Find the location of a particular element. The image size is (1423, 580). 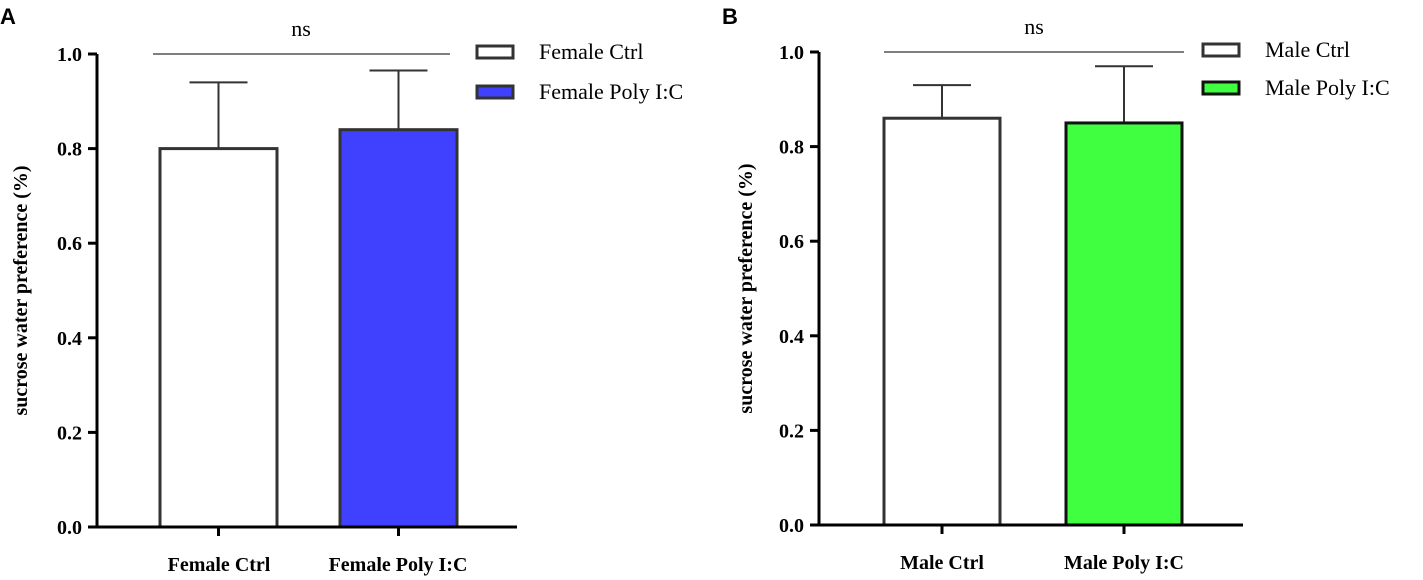

panel-letter: A is located at coordinates (8, 16).